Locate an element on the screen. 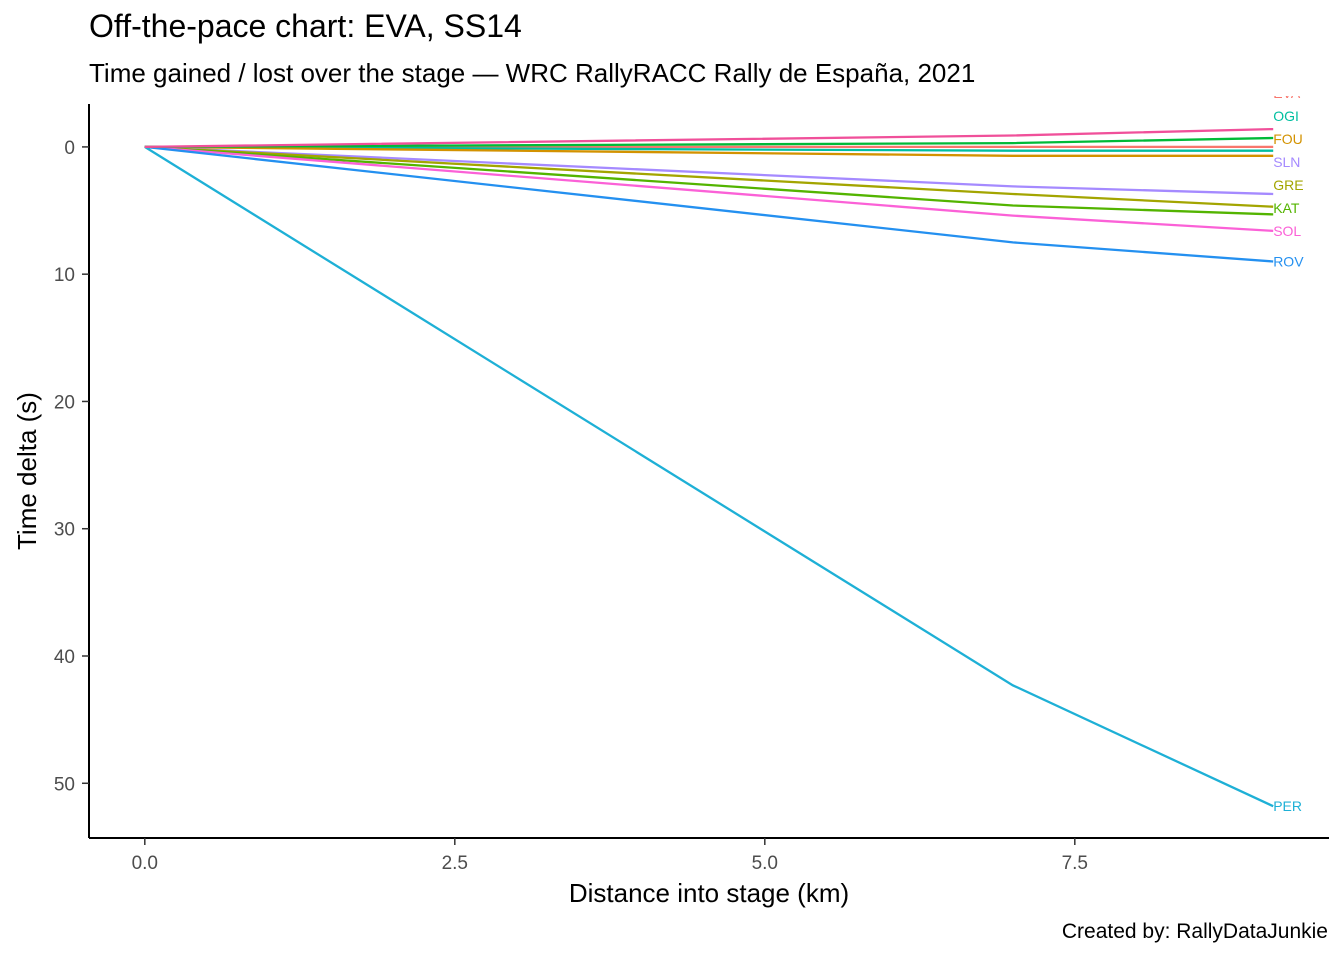  chart-caption: Created by: RallyDataJunkie is located at coordinates (1194, 931).